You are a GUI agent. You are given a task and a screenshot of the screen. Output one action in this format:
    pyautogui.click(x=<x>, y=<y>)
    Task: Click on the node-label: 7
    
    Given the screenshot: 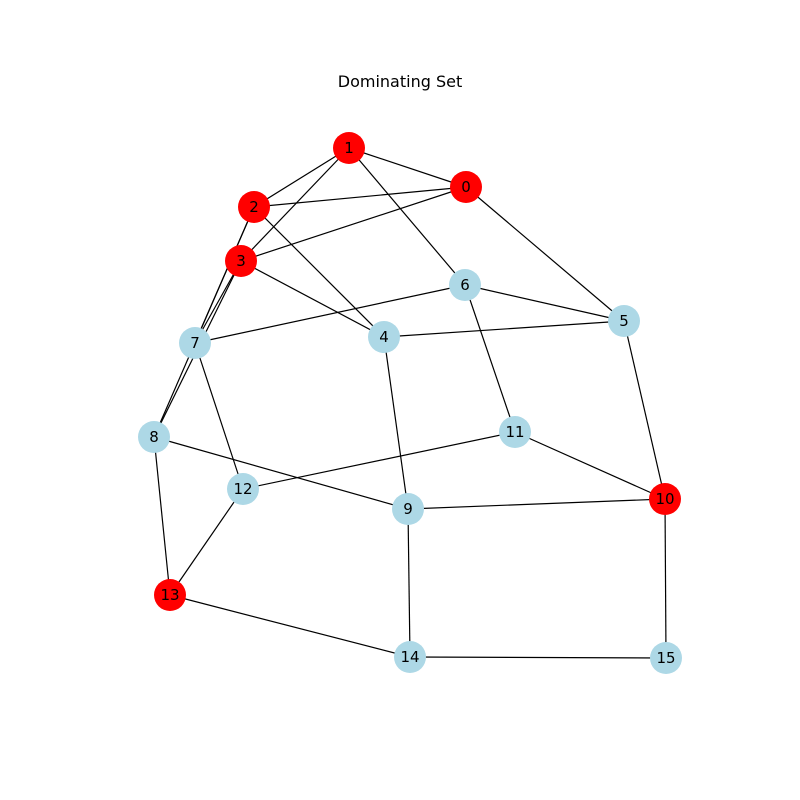 What is the action you would take?
    pyautogui.click(x=195, y=343)
    